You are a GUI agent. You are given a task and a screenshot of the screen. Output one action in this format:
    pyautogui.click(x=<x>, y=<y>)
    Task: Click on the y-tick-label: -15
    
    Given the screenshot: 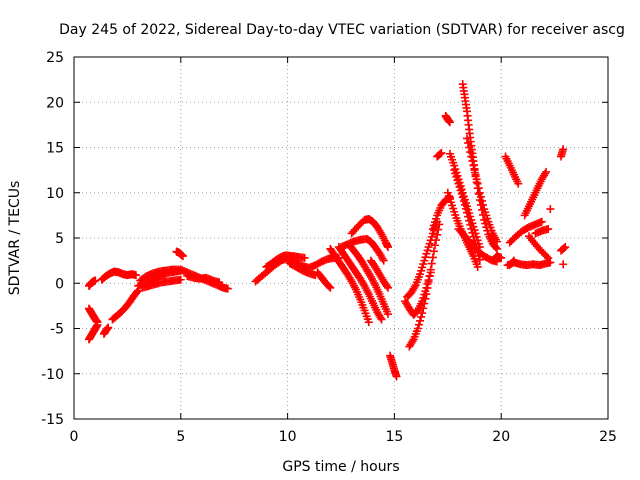 What is the action you would take?
    pyautogui.click(x=52, y=420)
    